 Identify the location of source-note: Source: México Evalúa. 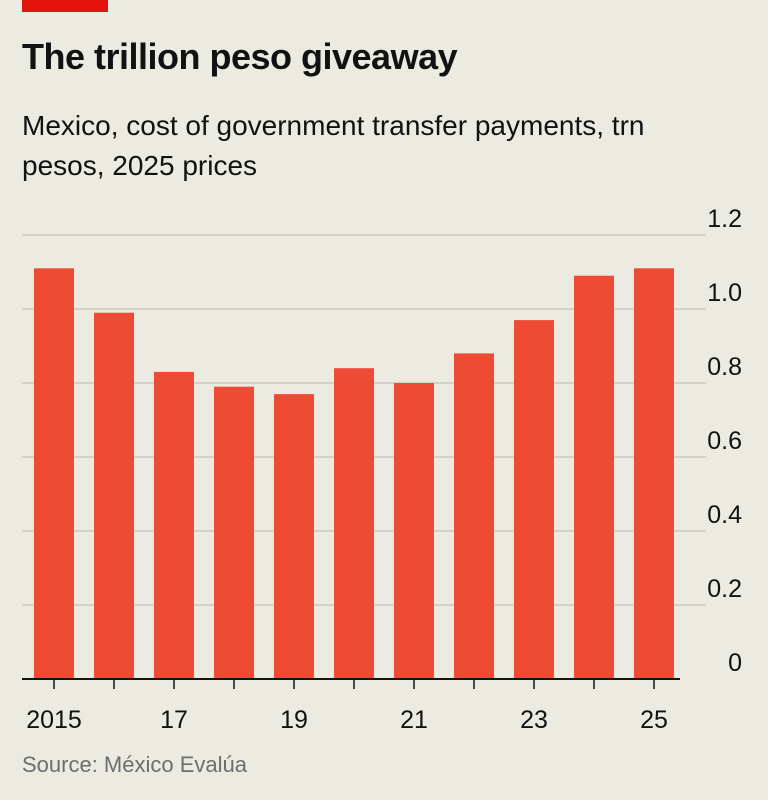
(134, 764).